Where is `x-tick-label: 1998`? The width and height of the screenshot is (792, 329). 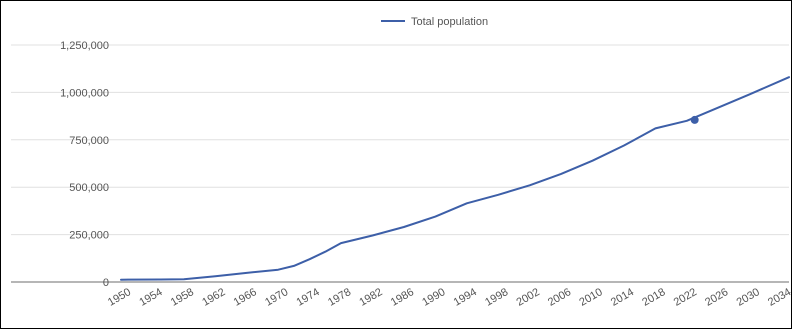 x-tick-label: 1998 is located at coordinates (496, 297).